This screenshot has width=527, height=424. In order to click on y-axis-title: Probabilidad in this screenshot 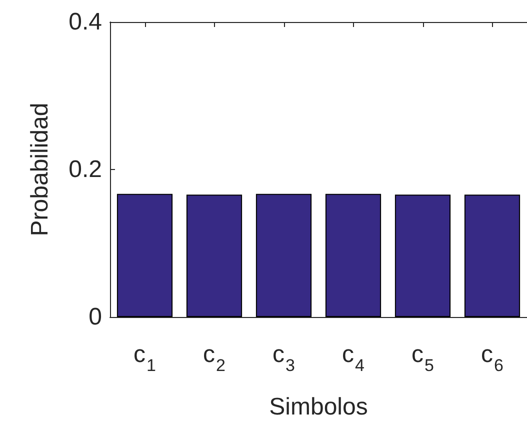, I will do `click(40, 169)`.